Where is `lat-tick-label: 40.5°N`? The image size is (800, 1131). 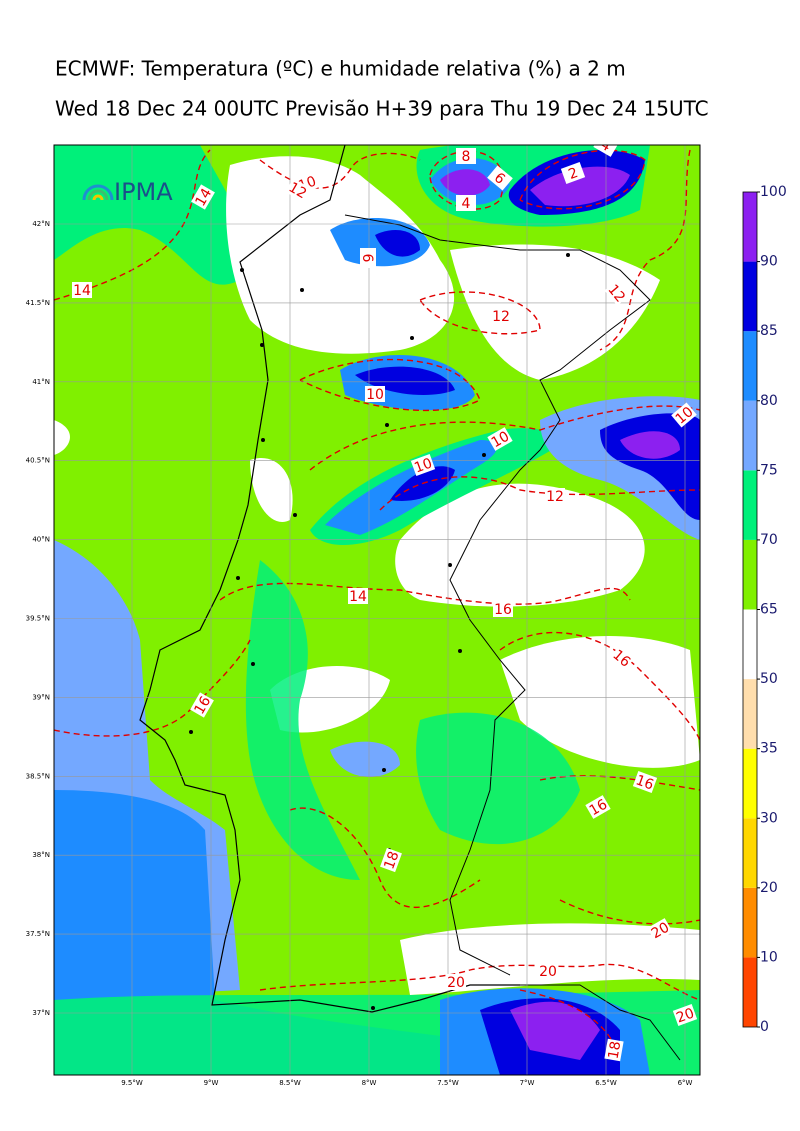 lat-tick-label: 40.5°N is located at coordinates (38, 461).